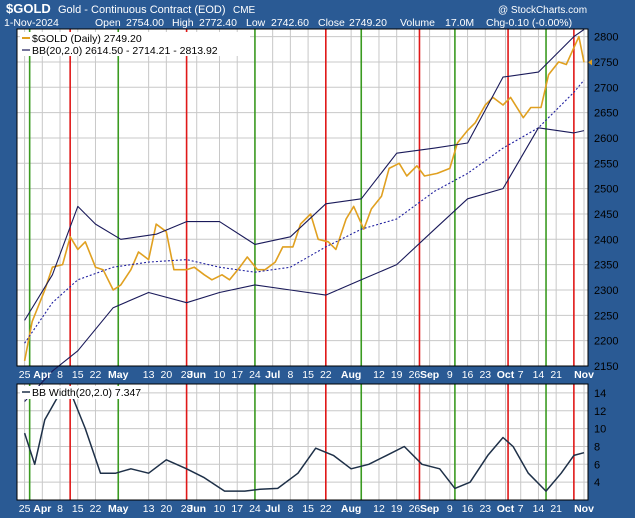 The width and height of the screenshot is (635, 518). What do you see at coordinates (538, 23) in the screenshot?
I see `chg-value: -0.10 (-0.00%)` at bounding box center [538, 23].